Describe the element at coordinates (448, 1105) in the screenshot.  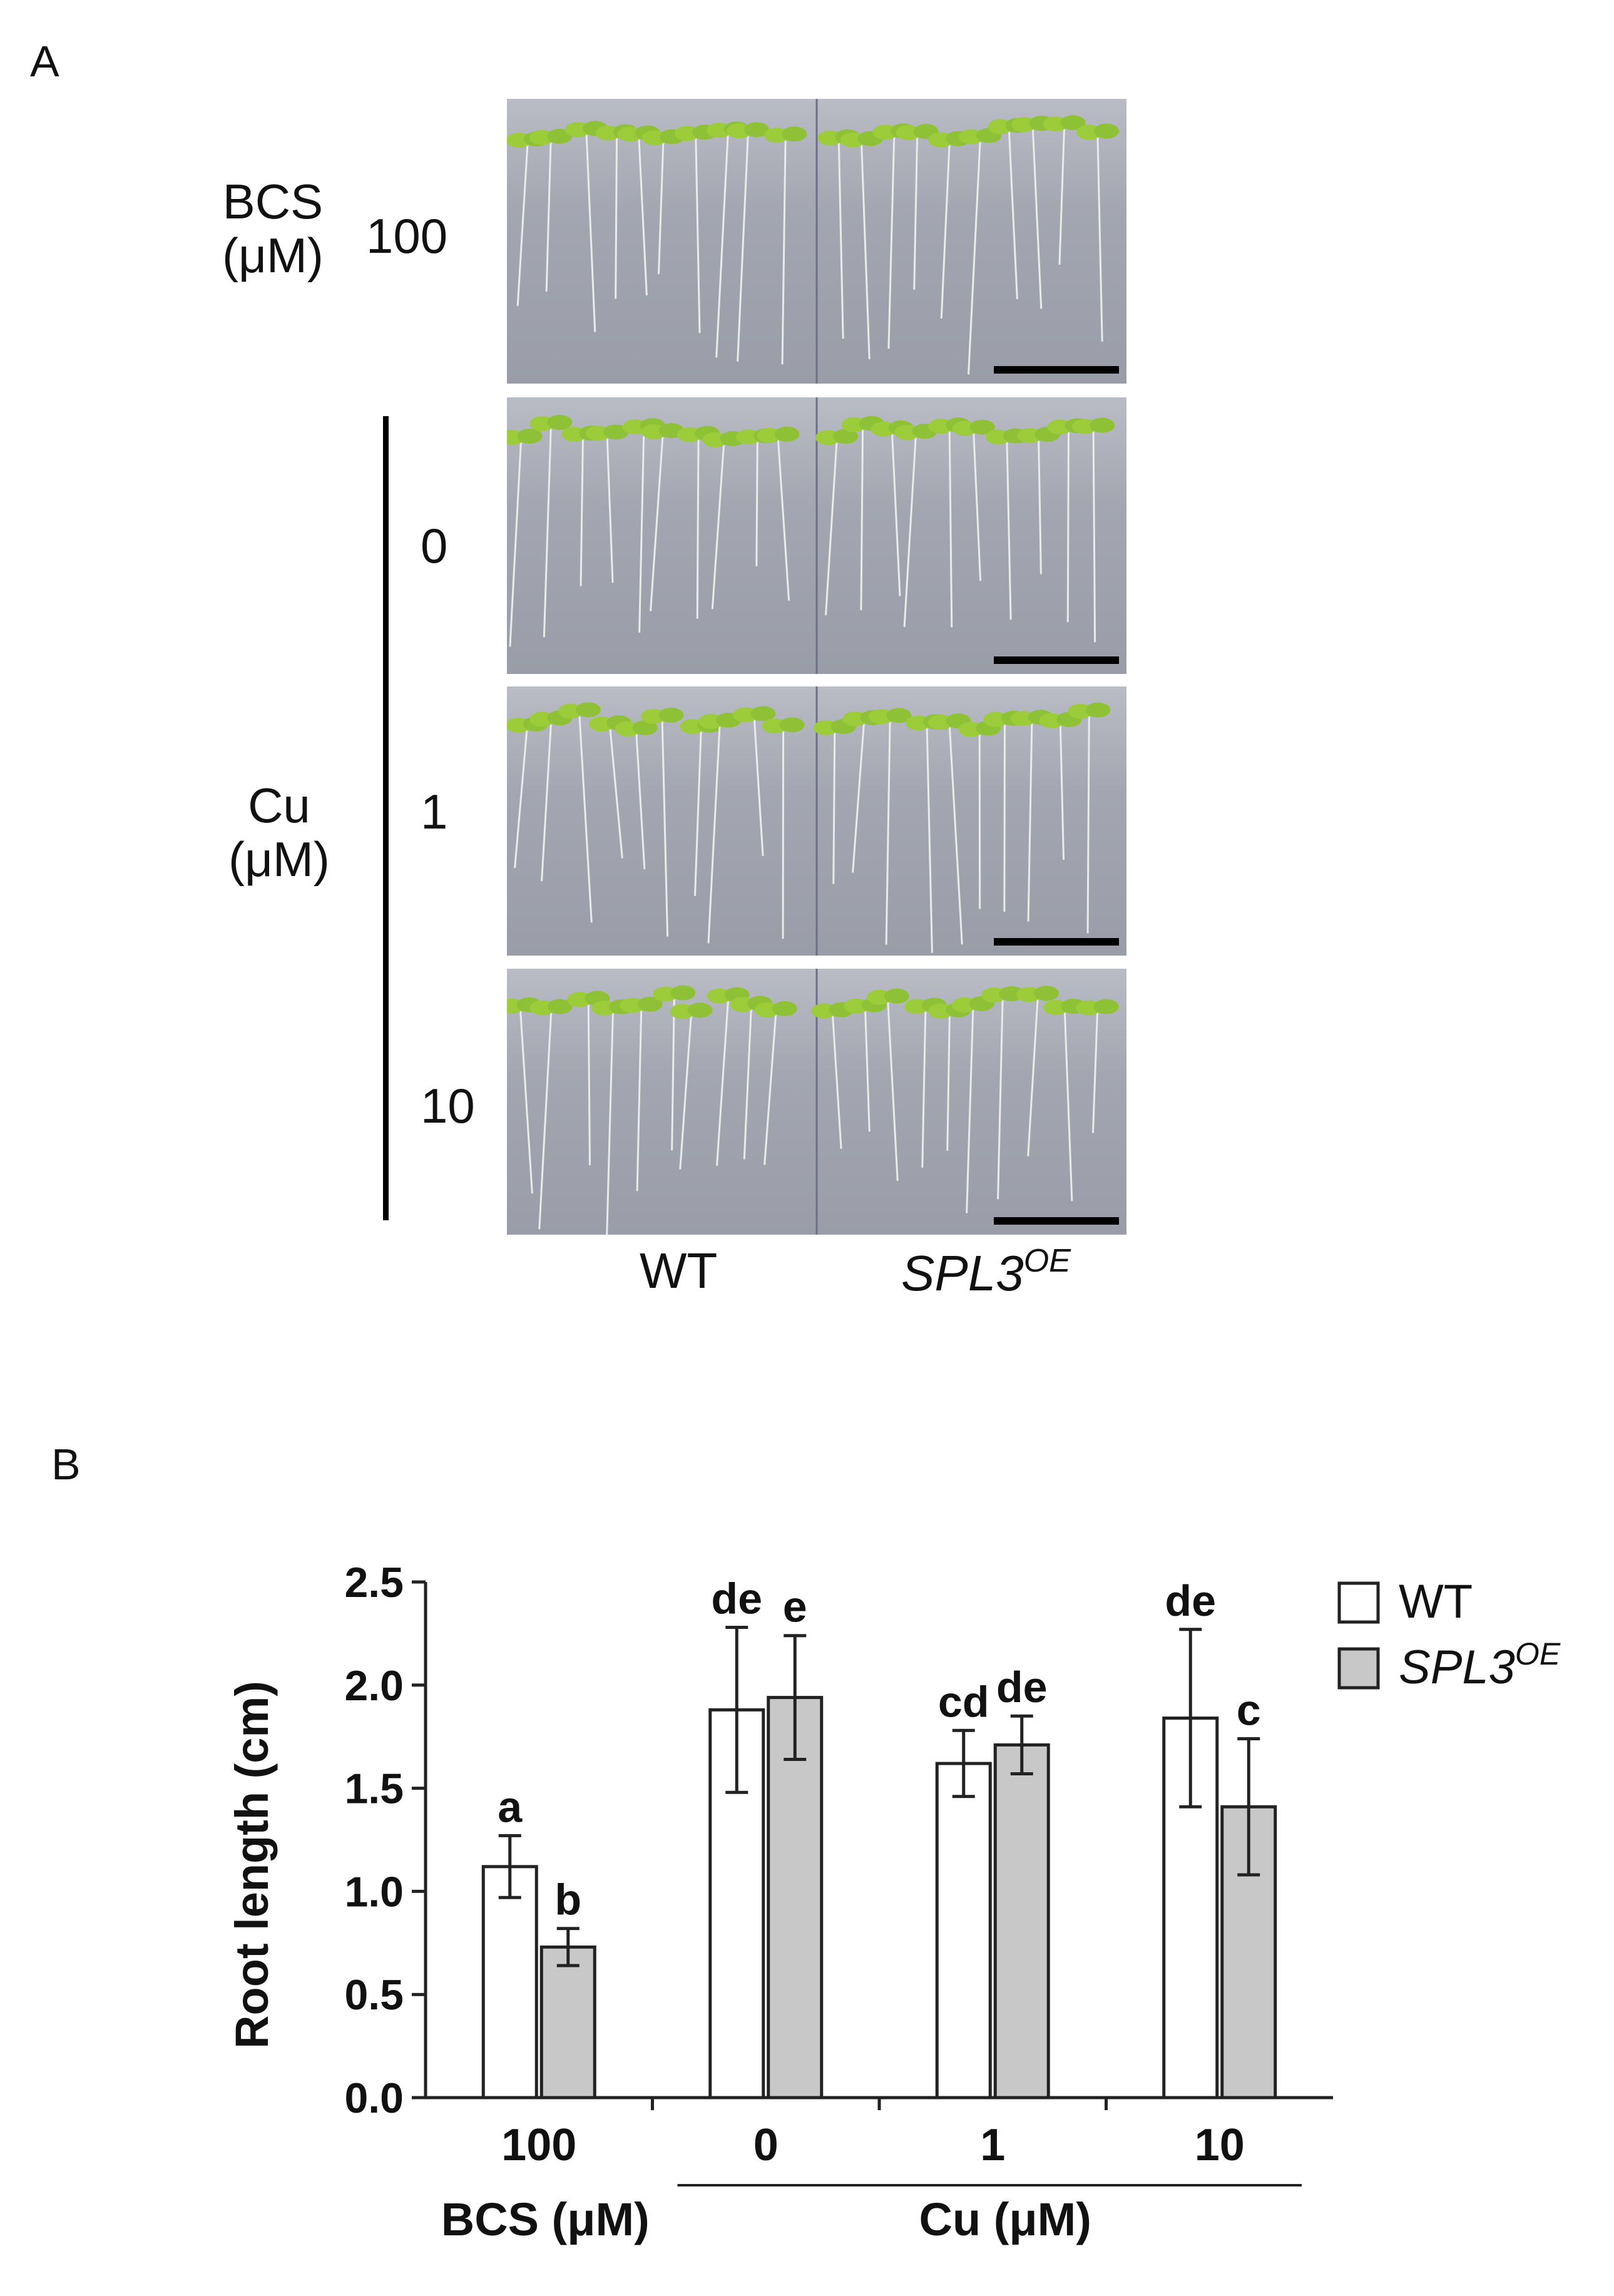
I see `cu-value-10: 10` at that location.